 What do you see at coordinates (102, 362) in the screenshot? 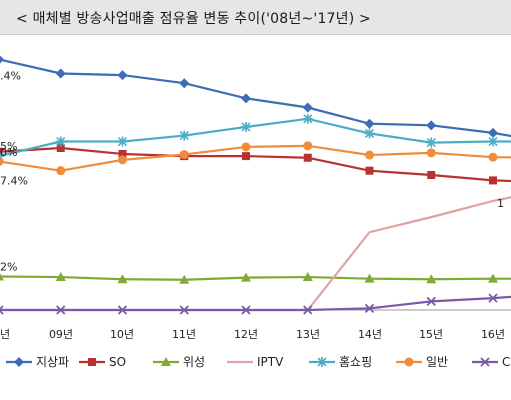
I see `legend-item-so: SO` at bounding box center [102, 362].